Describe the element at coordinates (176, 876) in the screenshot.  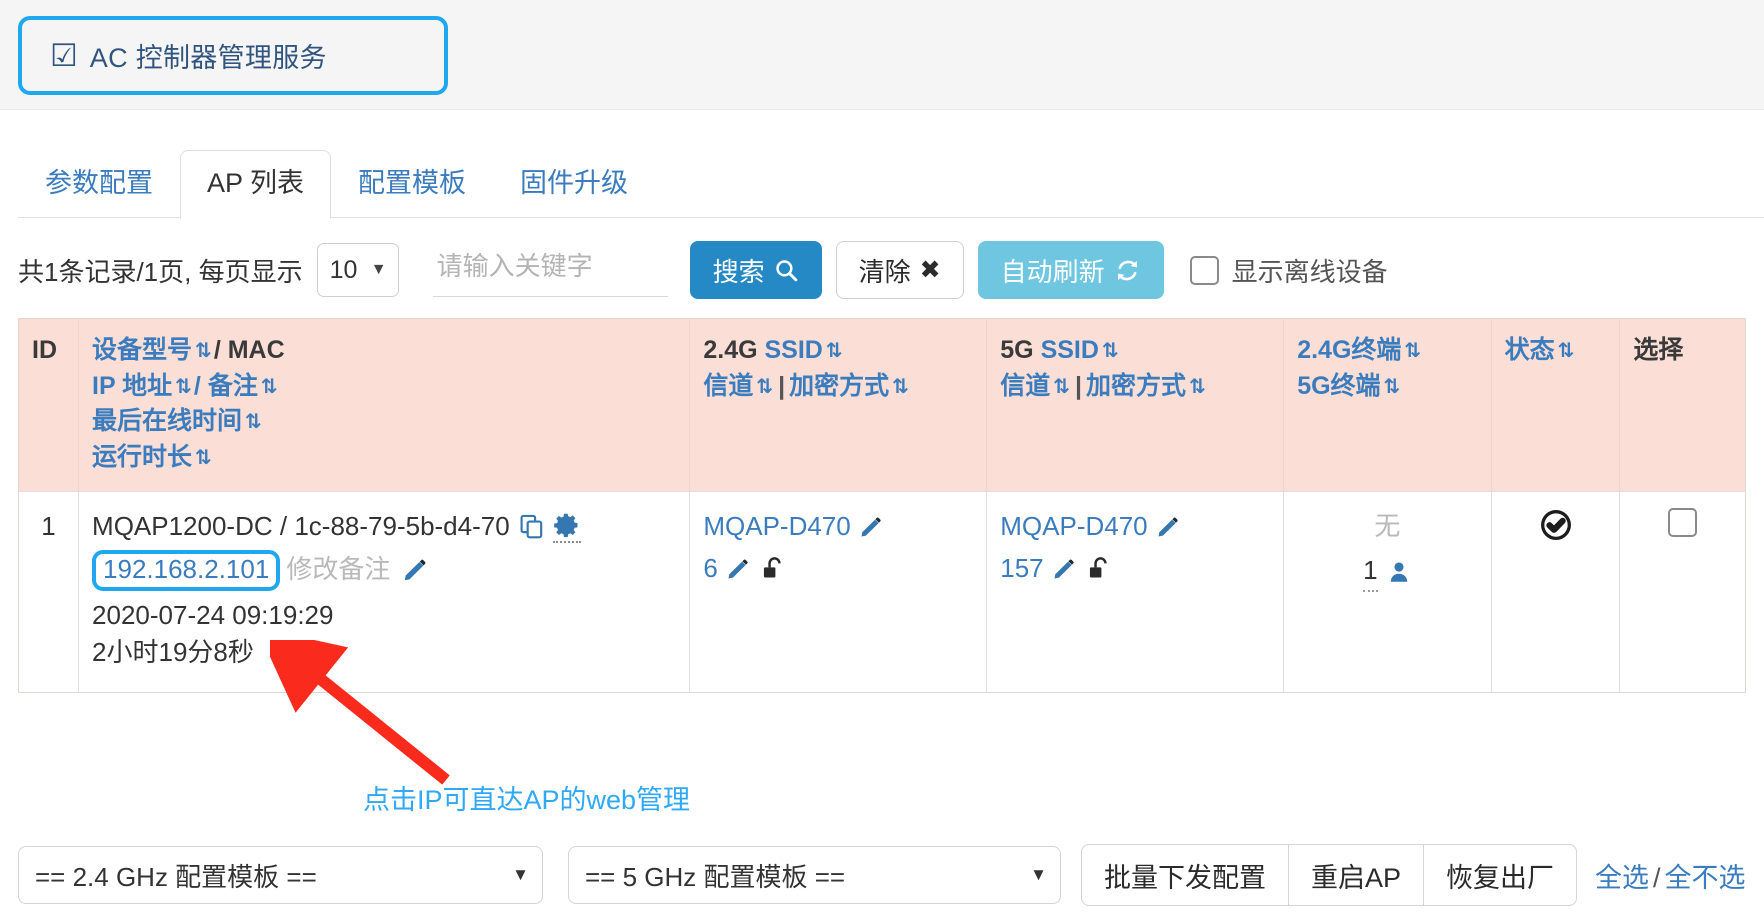
I see `template-24ghz-value: == 2.4 GHz 配置模板 ==` at that location.